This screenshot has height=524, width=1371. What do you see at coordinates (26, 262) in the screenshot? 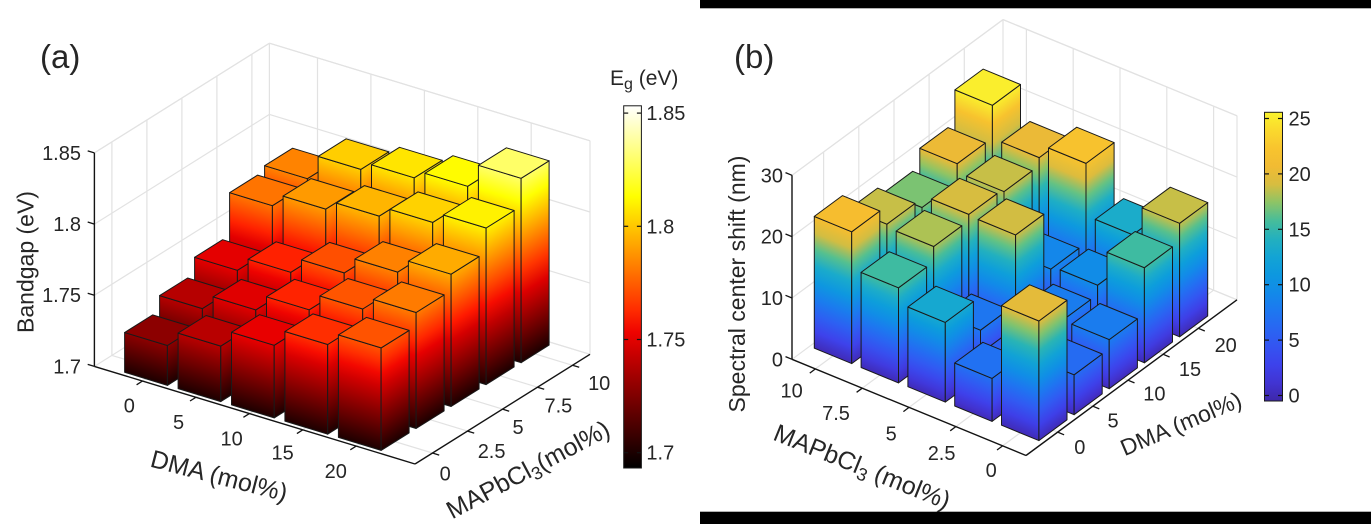
I see `svg-text: Bandgap (eV)` at bounding box center [26, 262].